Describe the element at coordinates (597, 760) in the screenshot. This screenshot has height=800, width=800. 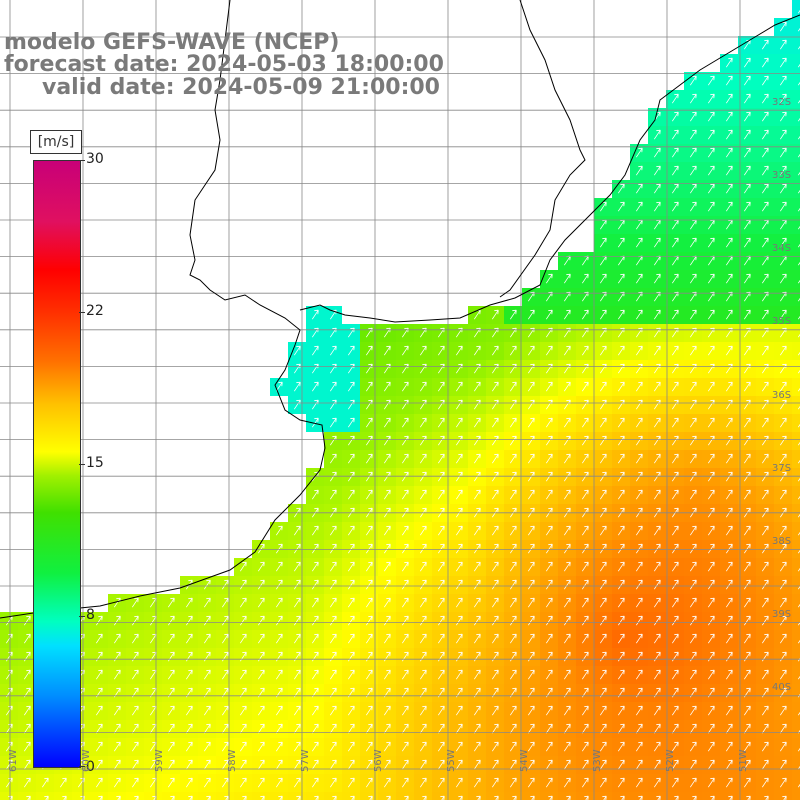
I see `longitude-label: 53W` at that location.